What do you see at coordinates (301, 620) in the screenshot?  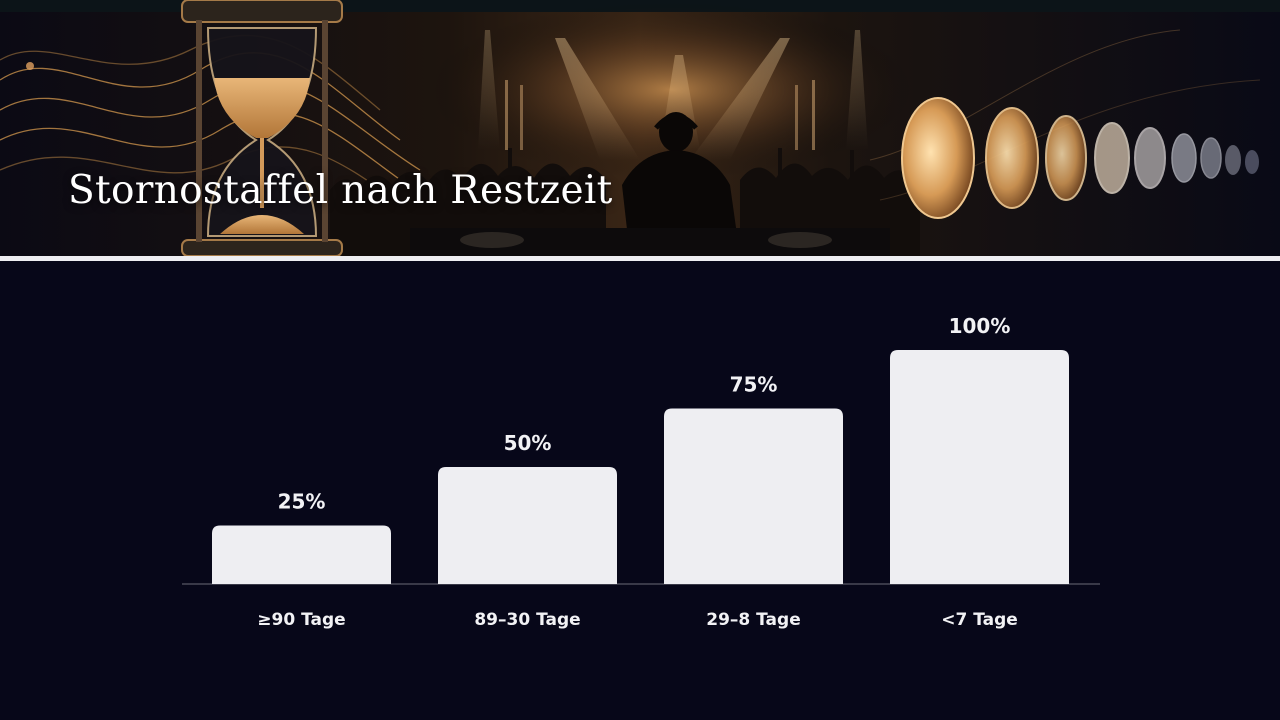 I see `category-label: ≥90 Tage` at bounding box center [301, 620].